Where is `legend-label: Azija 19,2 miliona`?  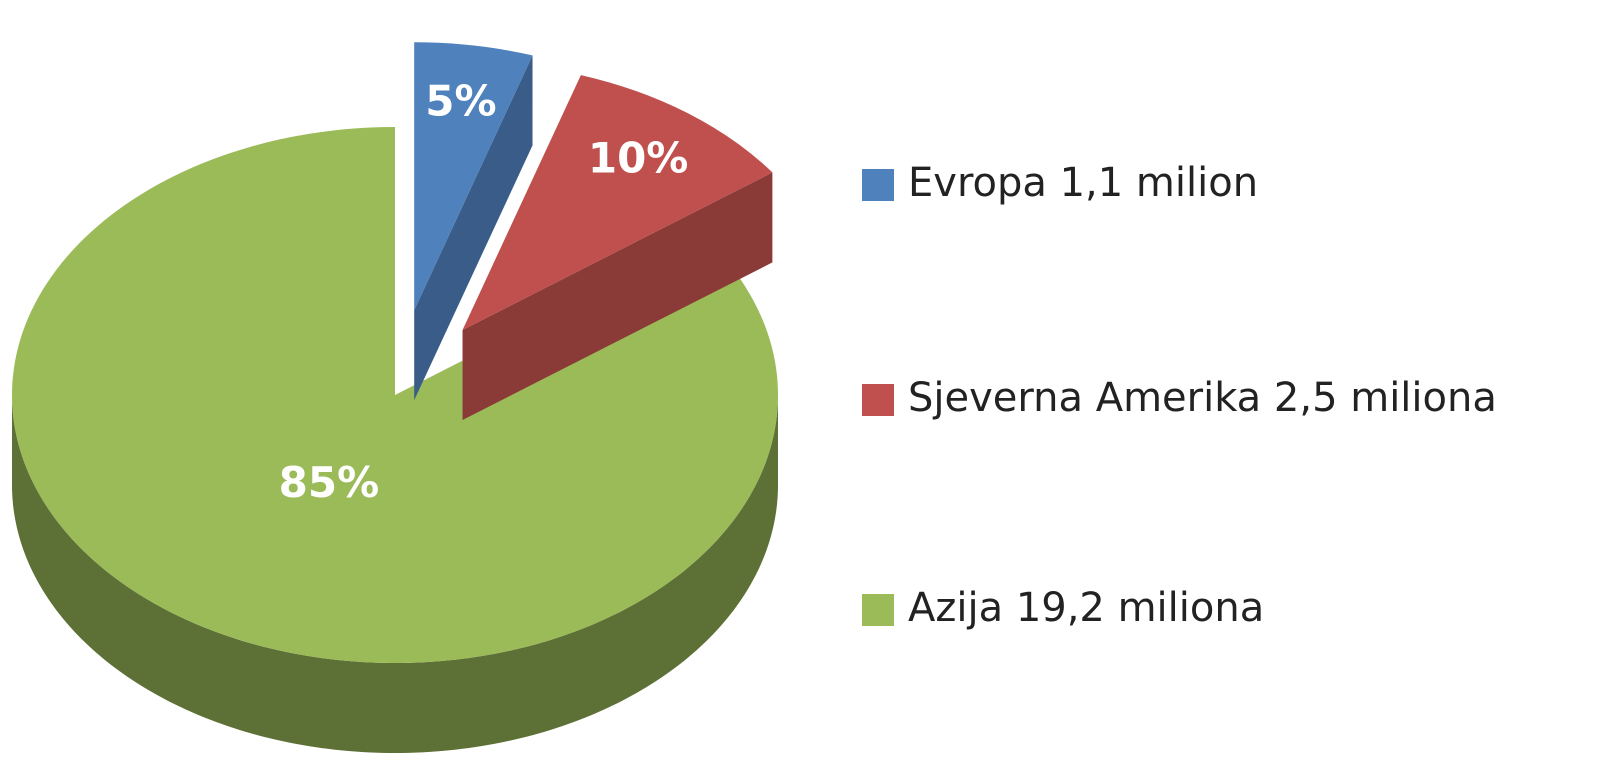 legend-label: Azija 19,2 miliona is located at coordinates (1086, 608).